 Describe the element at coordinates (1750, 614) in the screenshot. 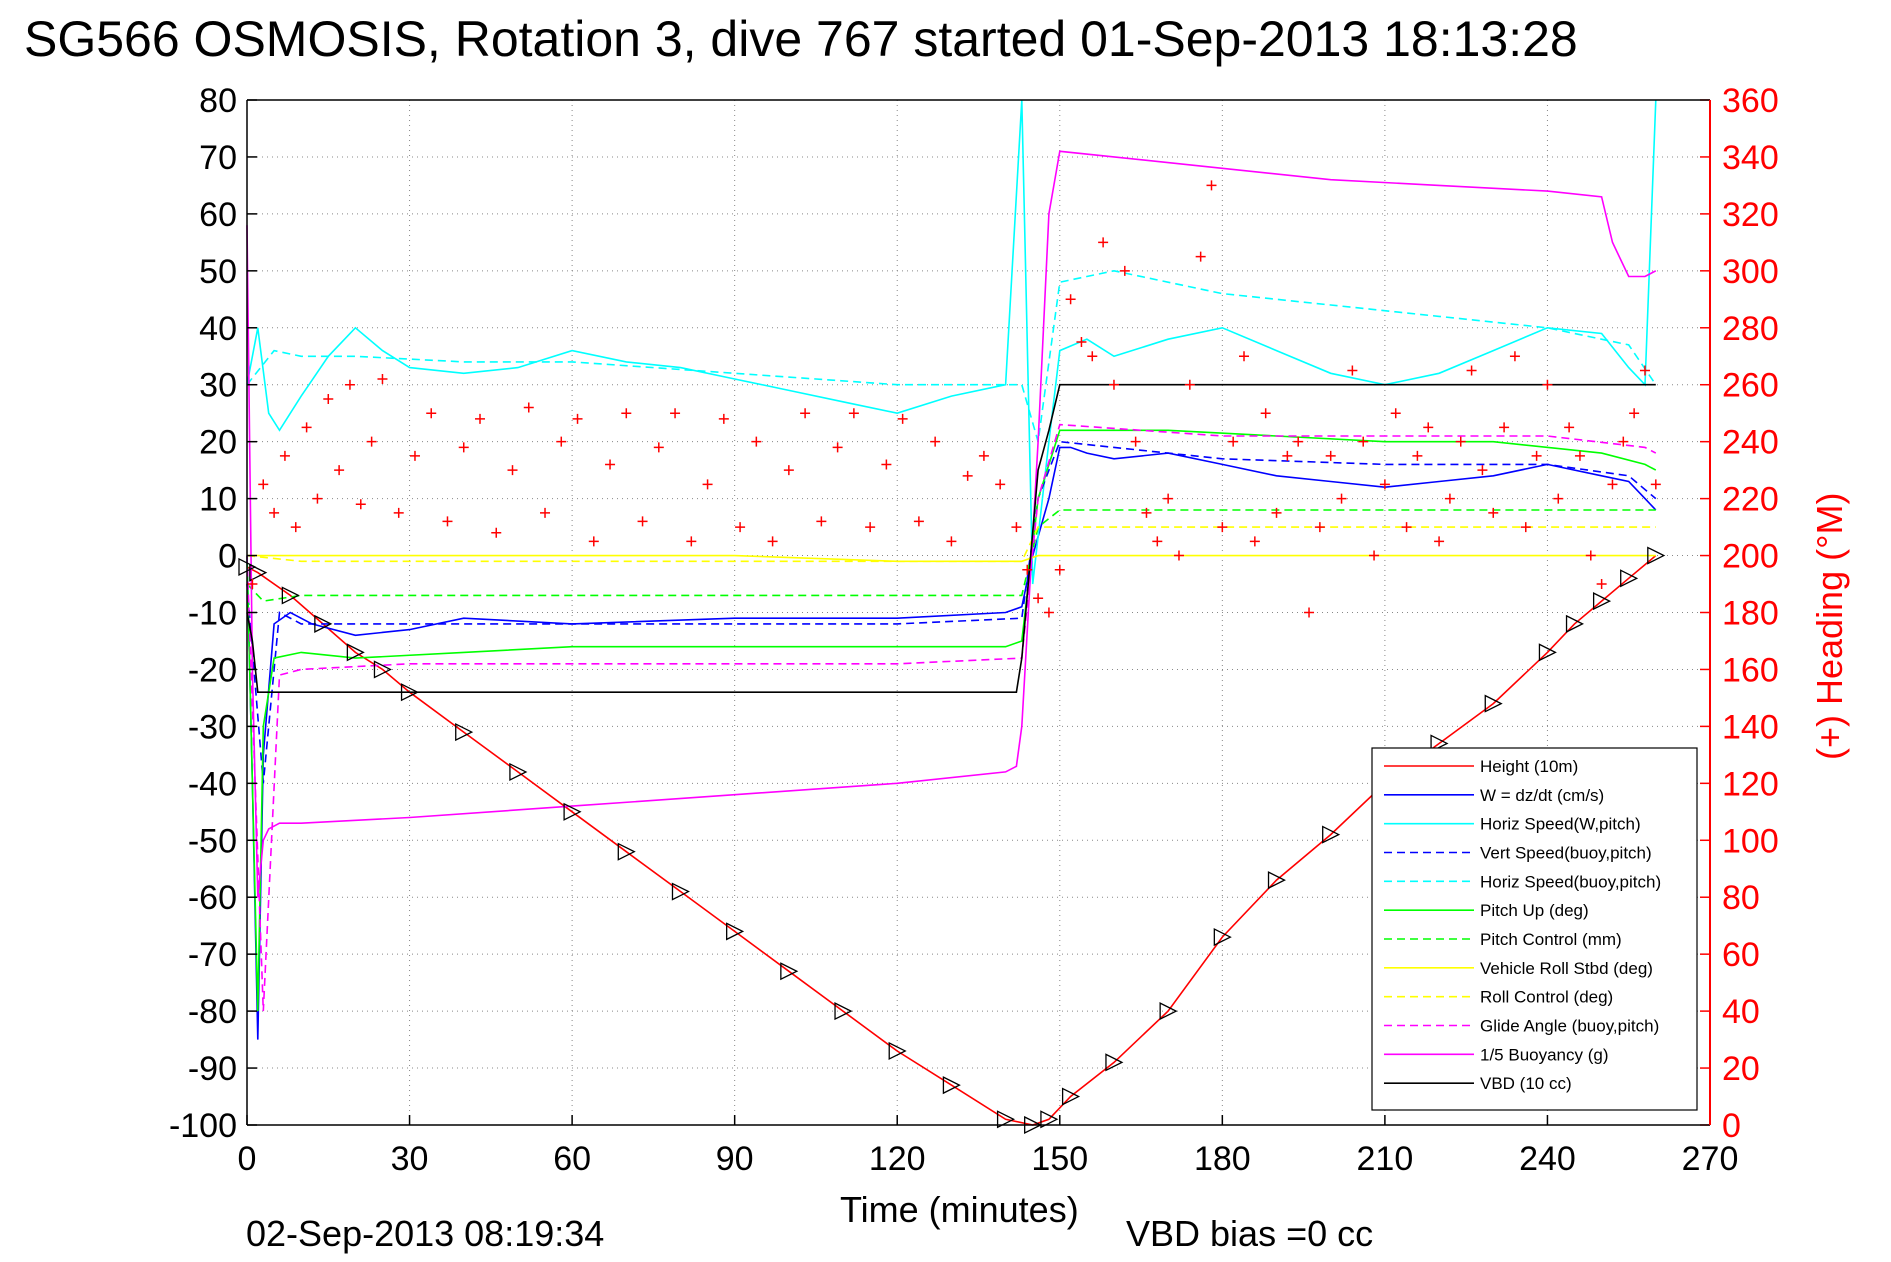

I see `y-right-tick-label: 180` at that location.